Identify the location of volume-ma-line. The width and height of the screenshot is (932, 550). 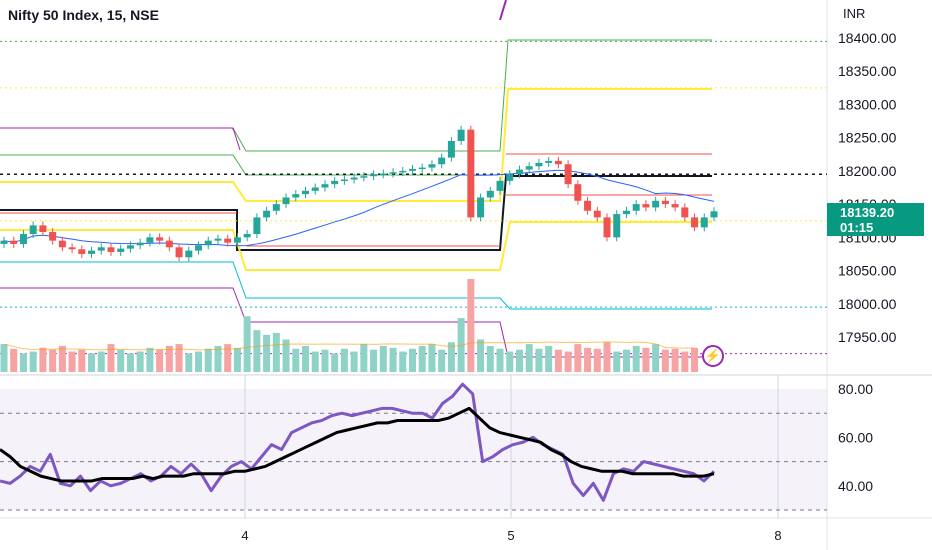
(349, 346).